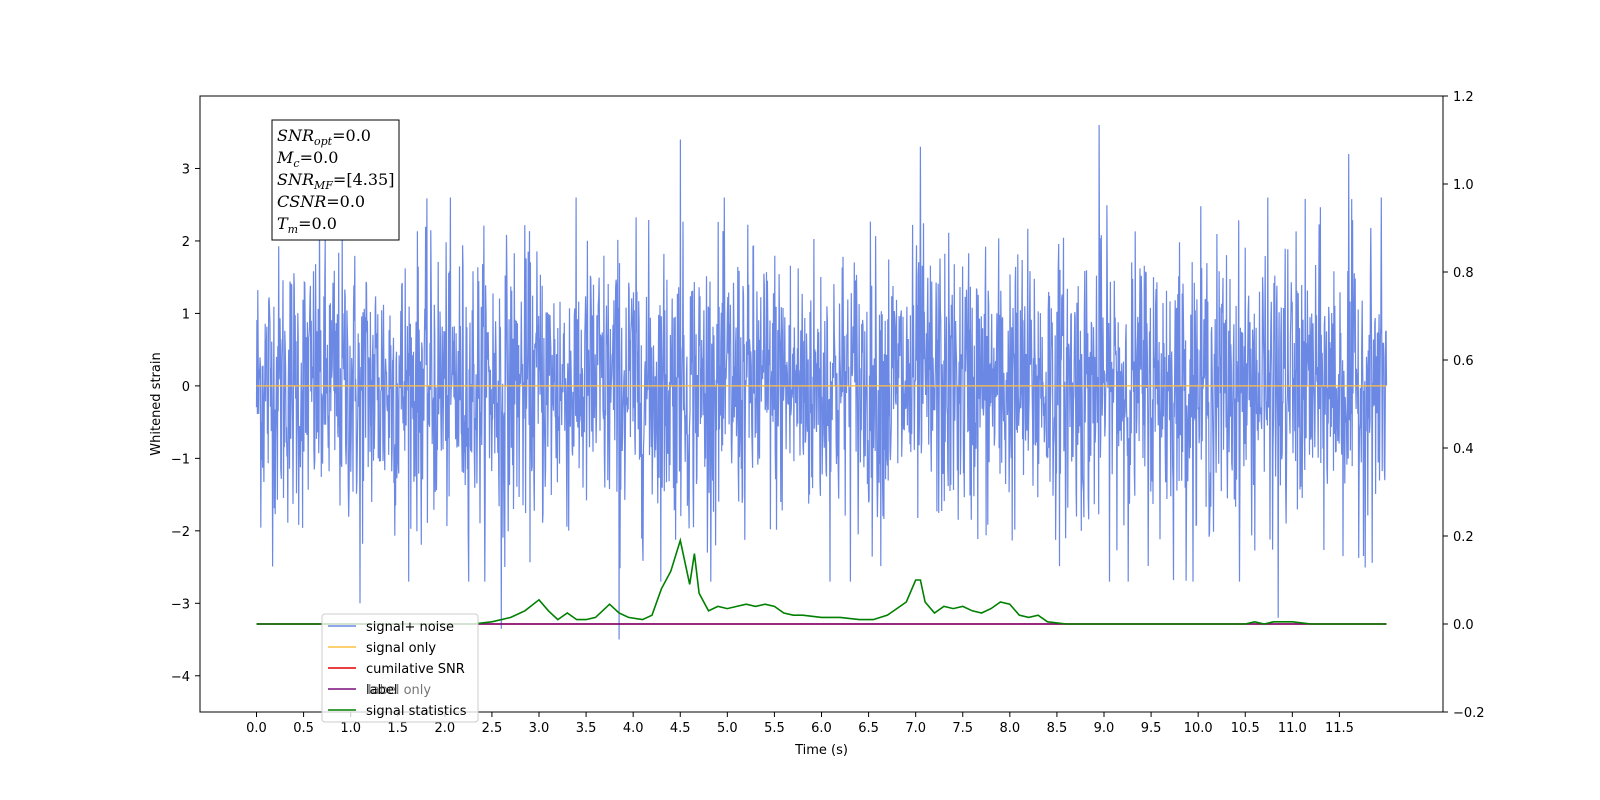 The width and height of the screenshot is (1600, 800). I want to click on y-axis-label: Whitened strain, so click(156, 403).